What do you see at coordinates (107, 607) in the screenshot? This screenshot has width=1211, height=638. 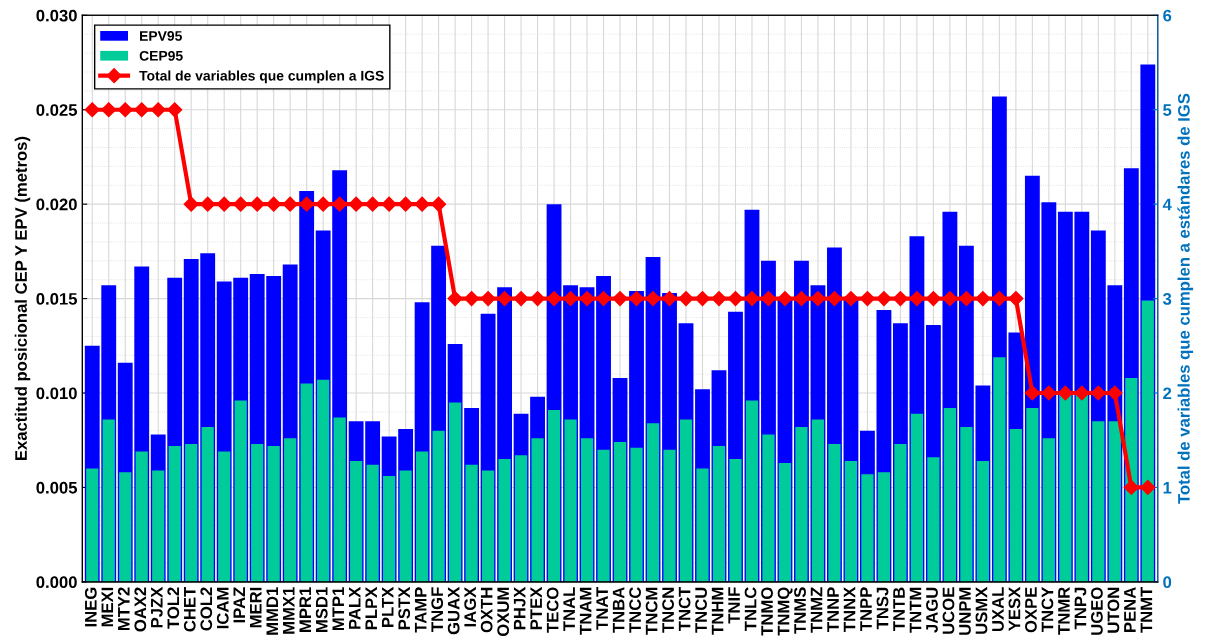 I see `x-tick-label: MEXI` at bounding box center [107, 607].